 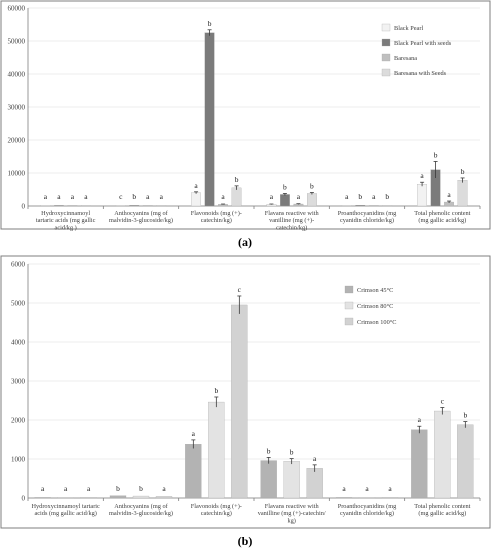 I want to click on category-label-line: acid/kg ), so click(x=66, y=227).